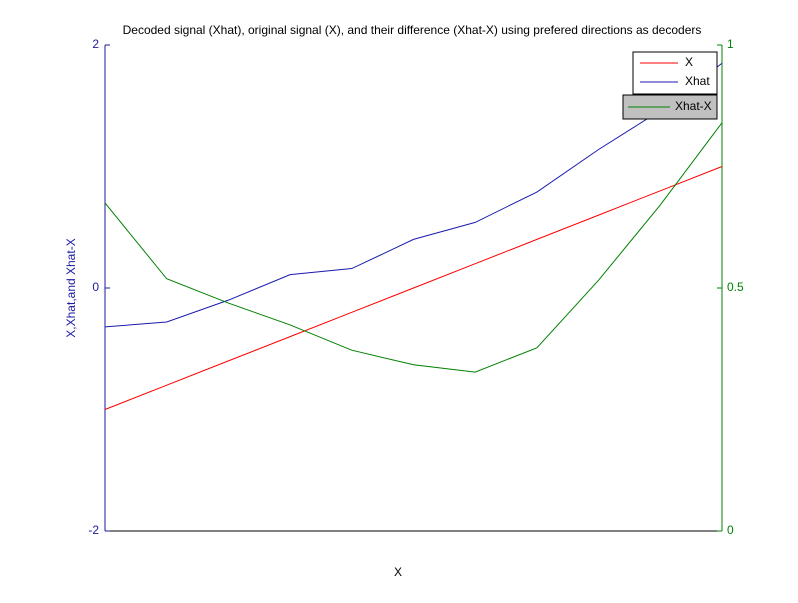 The image size is (798, 603). What do you see at coordinates (693, 106) in the screenshot?
I see `legend-label: Xhat-X` at bounding box center [693, 106].